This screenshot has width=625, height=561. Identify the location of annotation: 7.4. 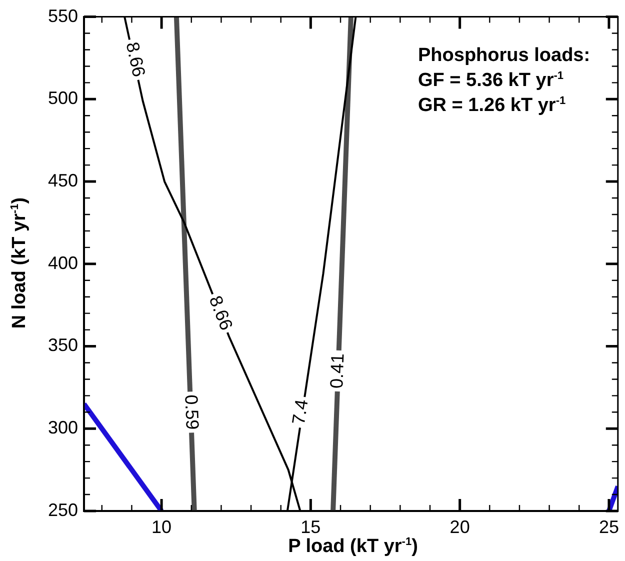
(300, 412).